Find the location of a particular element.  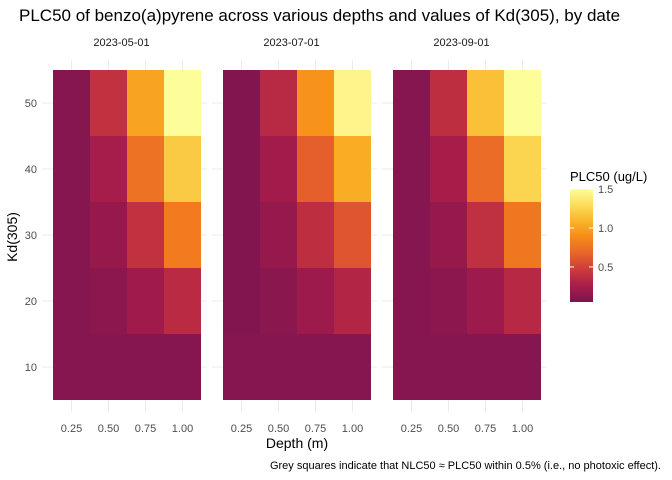

y-tick-label: 50 is located at coordinates (31, 104).